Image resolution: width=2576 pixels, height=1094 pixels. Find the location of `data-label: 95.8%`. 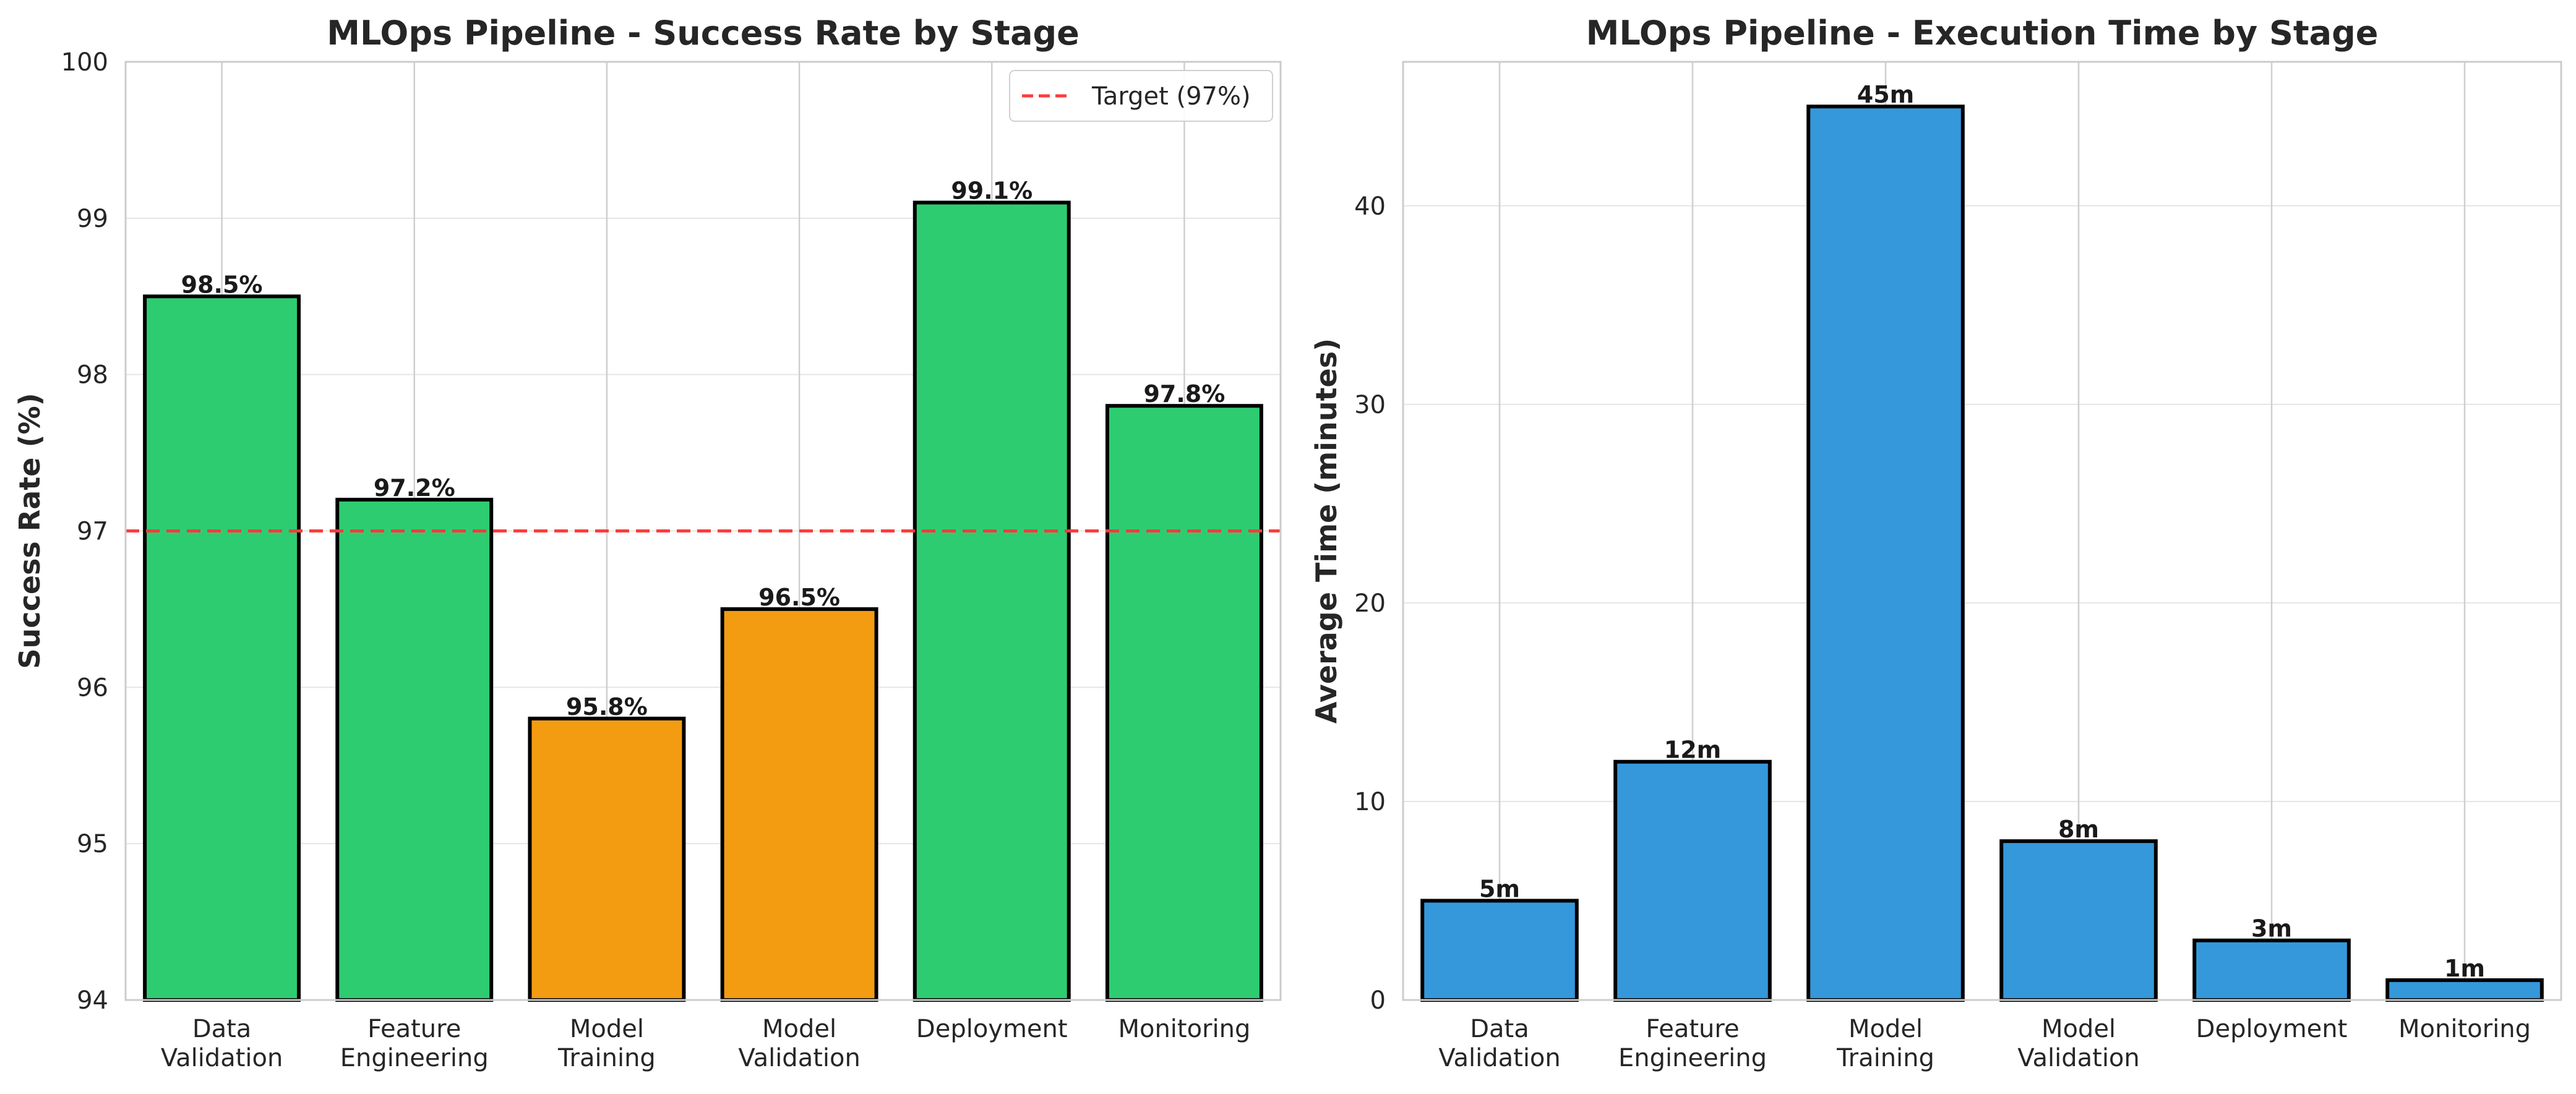

data-label: 95.8% is located at coordinates (607, 707).